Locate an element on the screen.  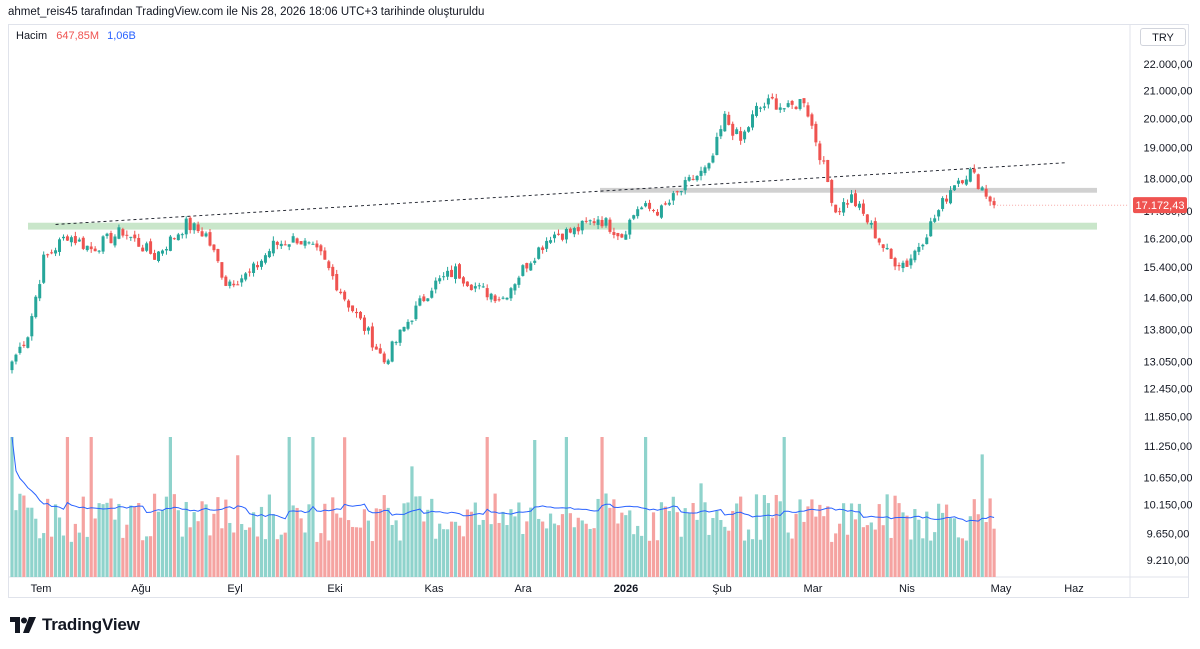
y-tick-label: 10.150,00 is located at coordinates (1168, 506).